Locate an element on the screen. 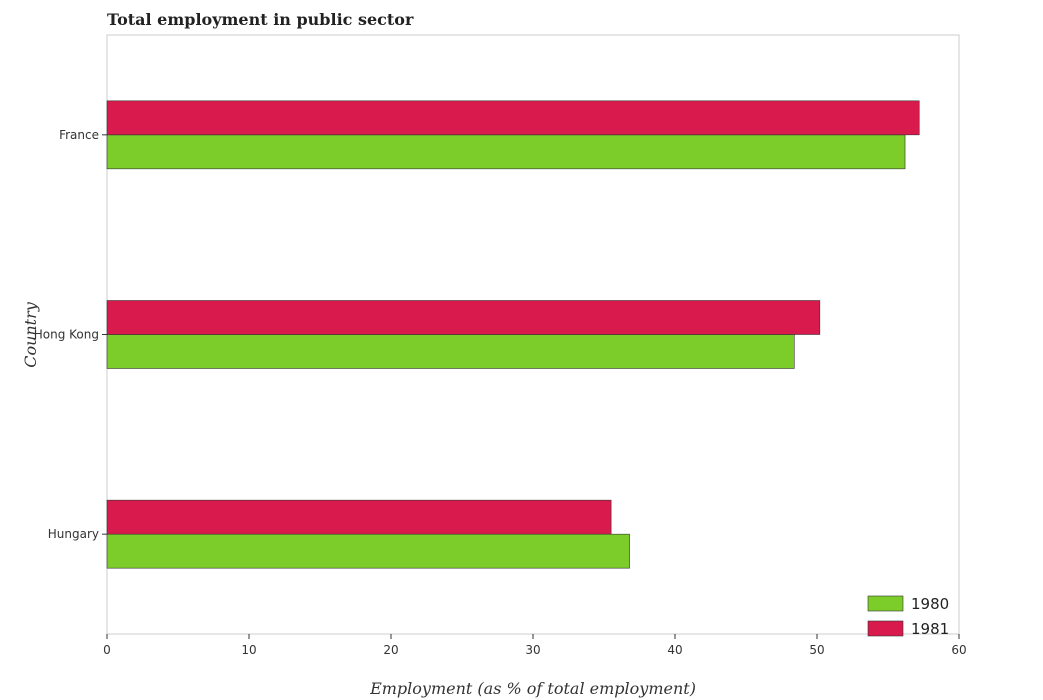  y-tick-label: Hungary is located at coordinates (73, 534).